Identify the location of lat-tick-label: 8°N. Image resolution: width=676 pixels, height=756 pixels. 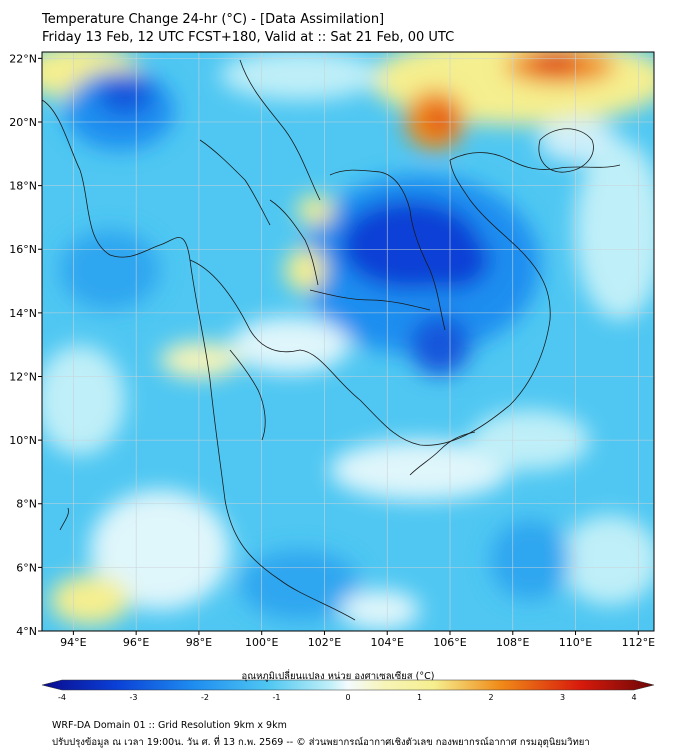
(26, 504).